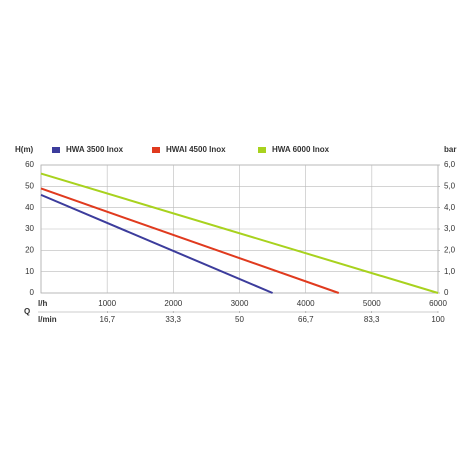  What do you see at coordinates (29, 249) in the screenshot?
I see `y-tick-label: 20` at bounding box center [29, 249].